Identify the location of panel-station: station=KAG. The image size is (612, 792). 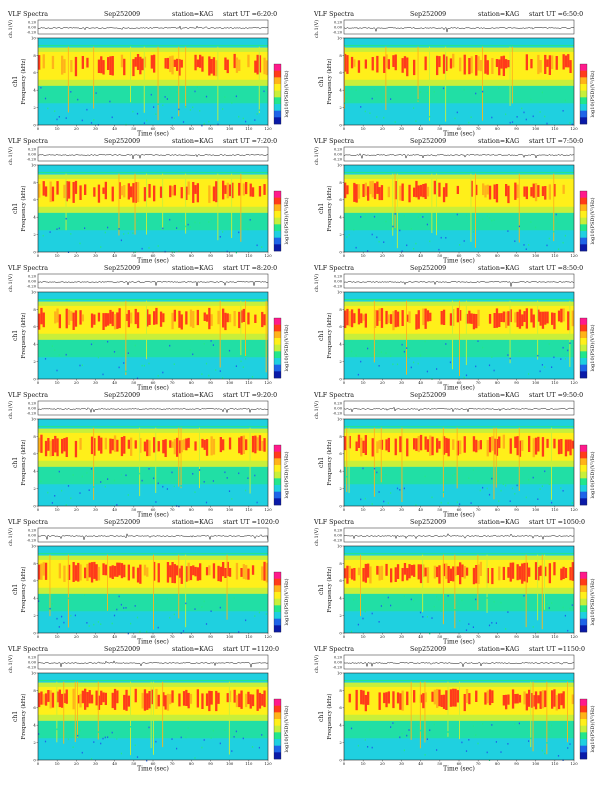
(499, 522).